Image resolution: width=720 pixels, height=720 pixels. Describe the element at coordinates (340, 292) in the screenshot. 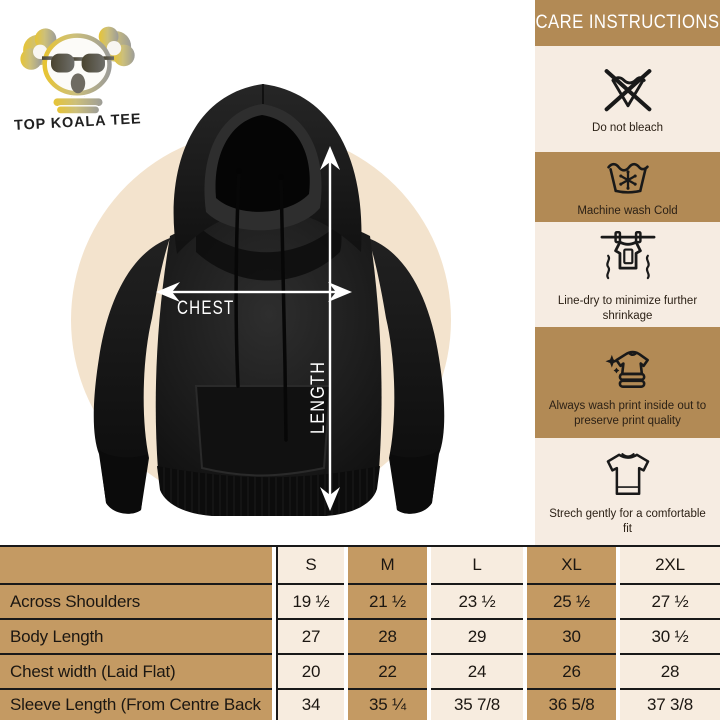

I see `chest-arrowhead-right` at that location.